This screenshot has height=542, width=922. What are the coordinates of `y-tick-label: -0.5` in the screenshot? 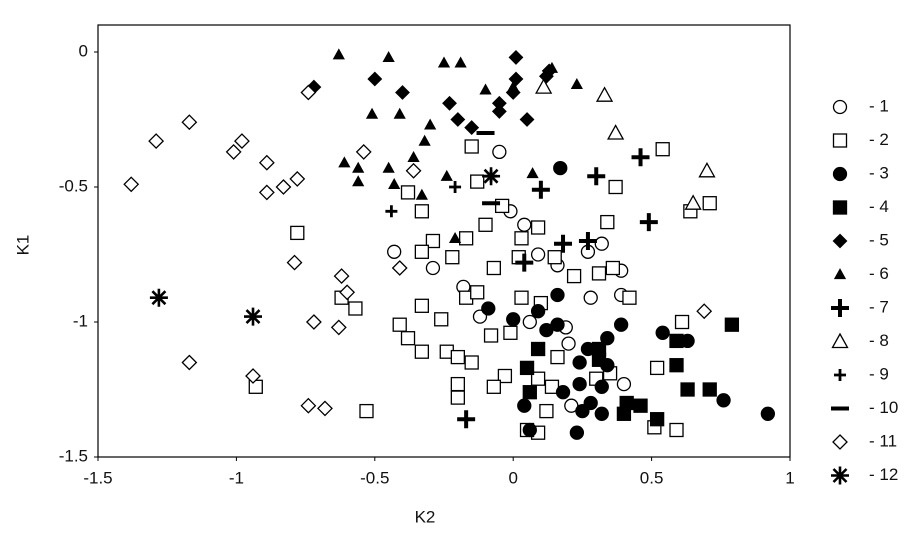 It's located at (73, 185).